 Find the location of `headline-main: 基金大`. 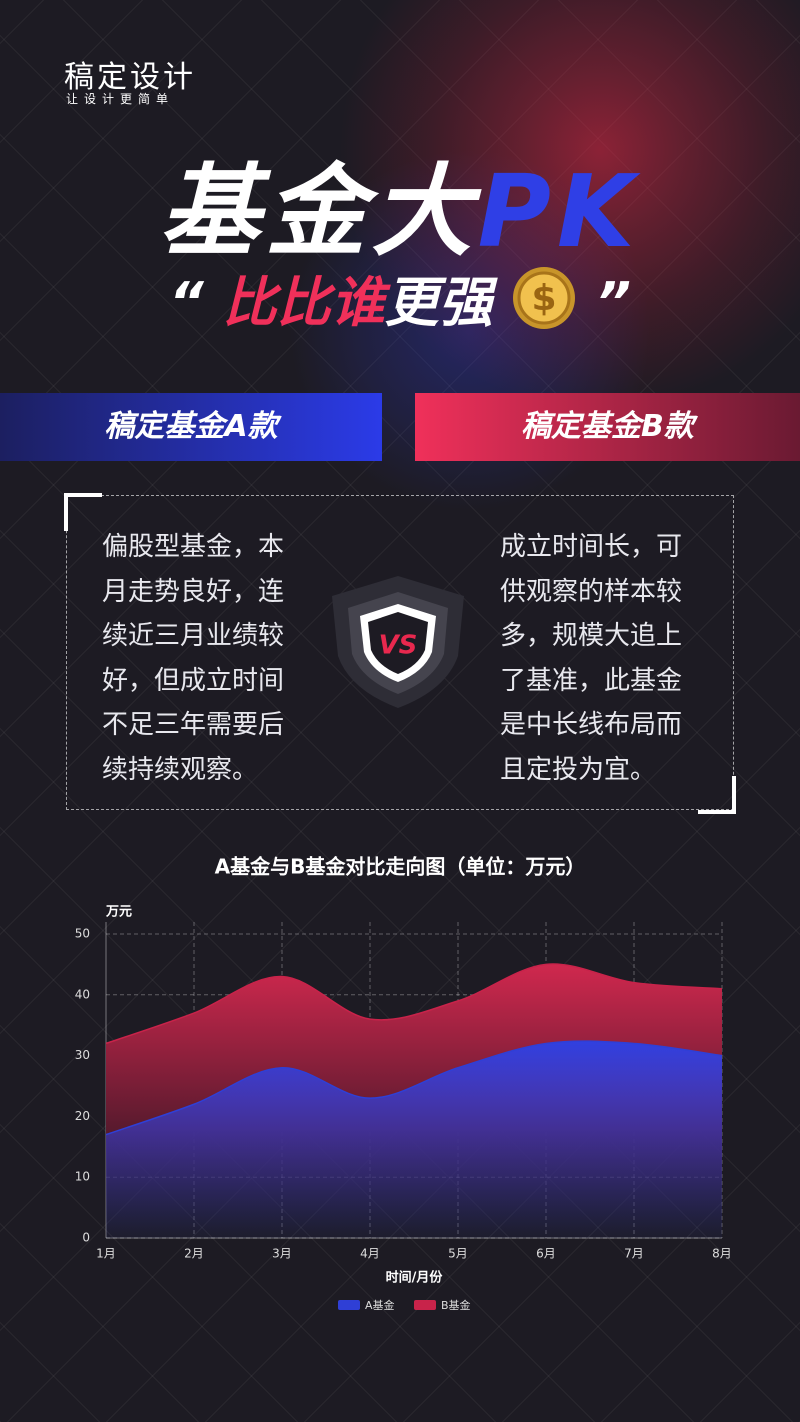

headline-main: 基金大 is located at coordinates (318, 211).